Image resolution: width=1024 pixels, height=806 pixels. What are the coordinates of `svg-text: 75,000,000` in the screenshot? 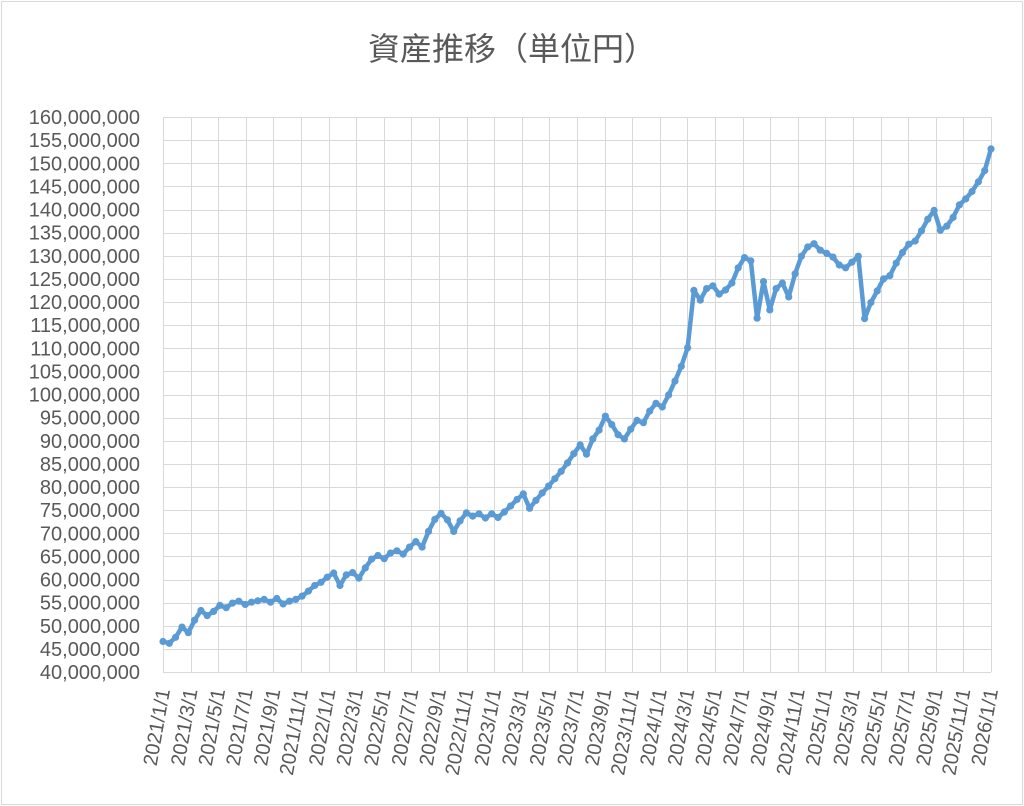 It's located at (90, 511).